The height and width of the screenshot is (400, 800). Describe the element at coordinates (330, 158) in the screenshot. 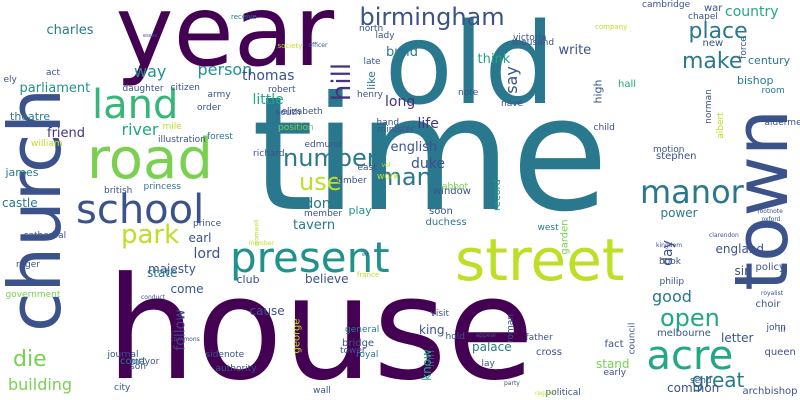

I see `word-number: number` at that location.